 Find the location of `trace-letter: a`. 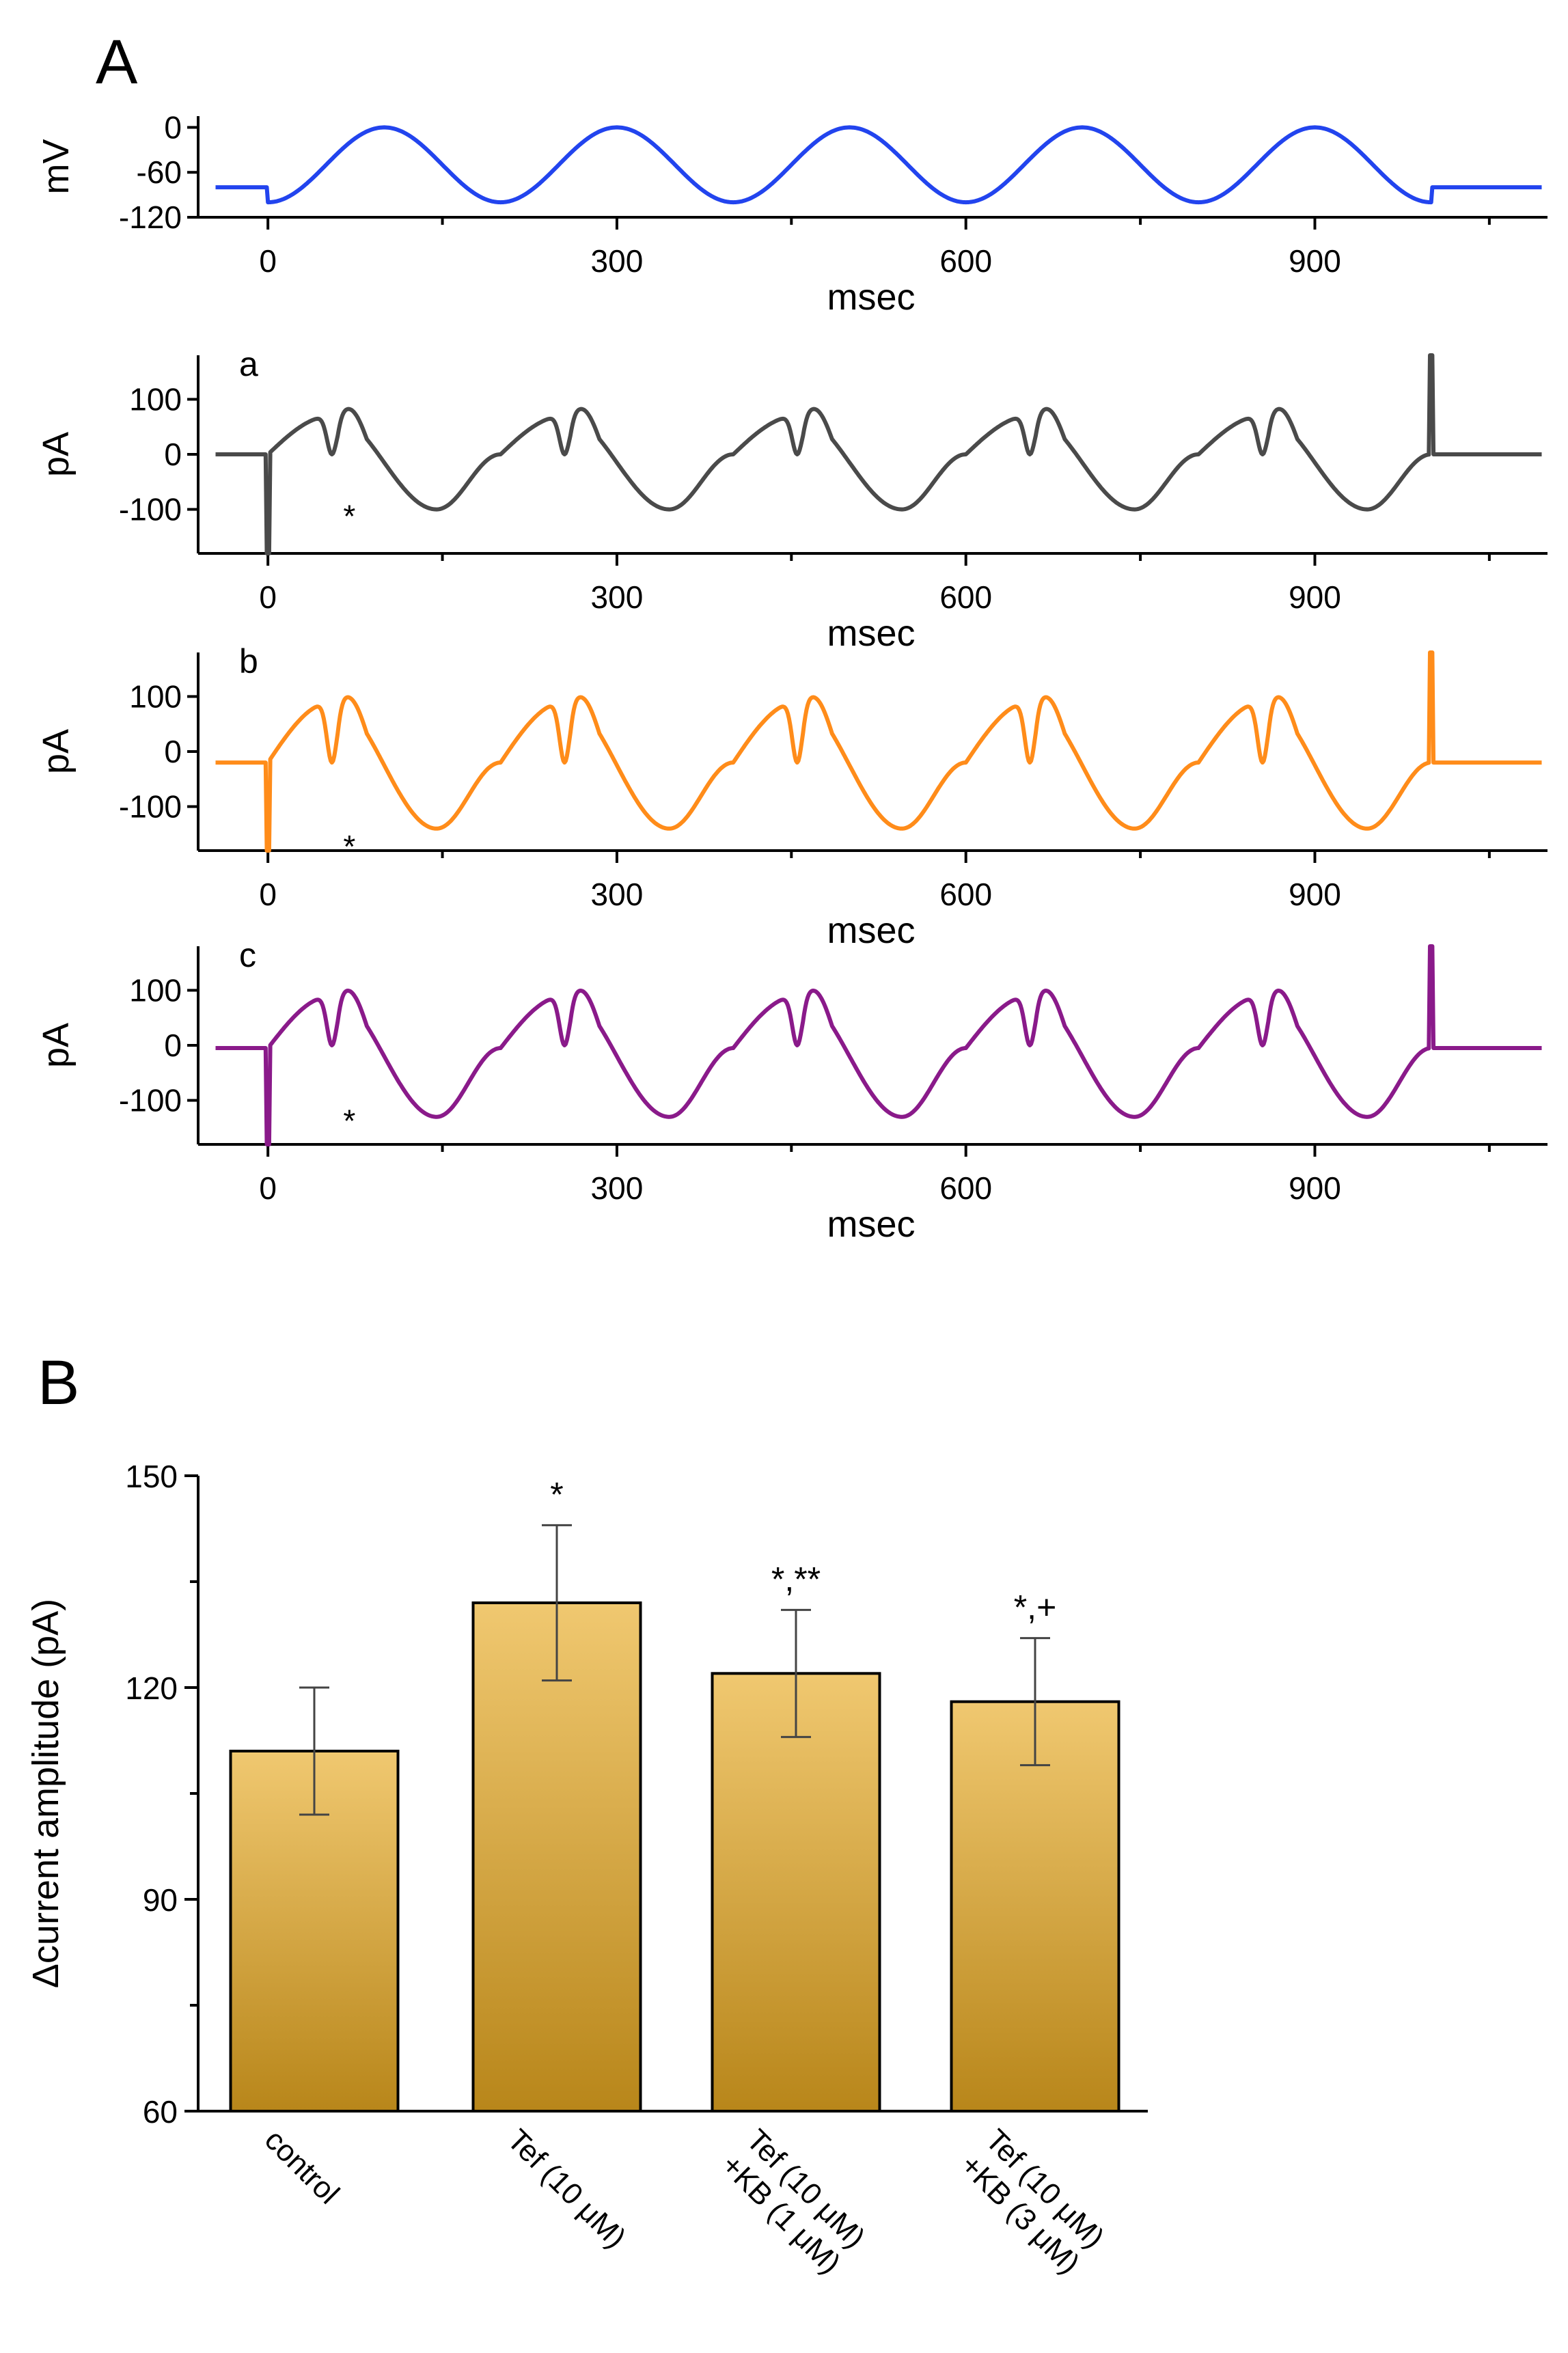

trace-letter: a is located at coordinates (249, 364).